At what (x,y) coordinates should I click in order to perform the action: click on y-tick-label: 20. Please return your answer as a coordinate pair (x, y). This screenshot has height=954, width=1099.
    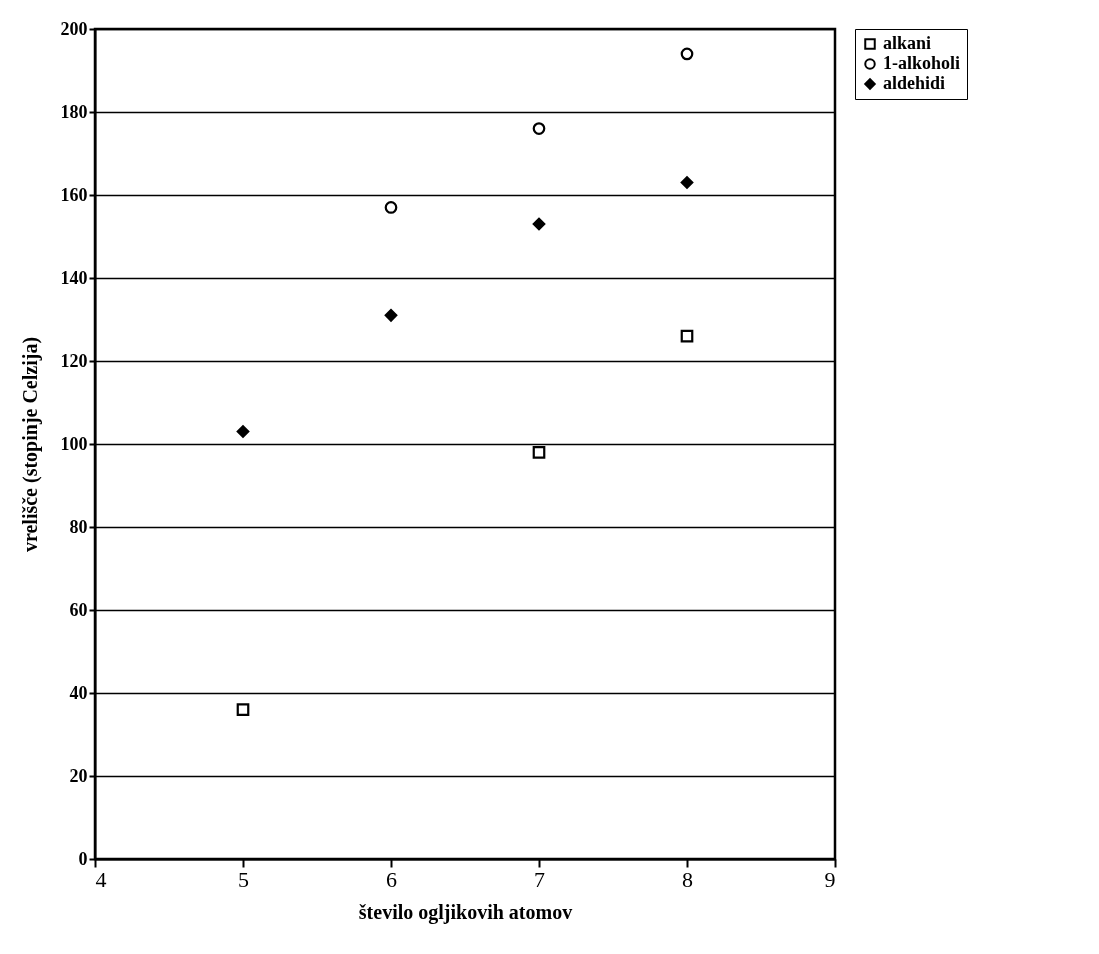
    Looking at the image, I should click on (78, 775).